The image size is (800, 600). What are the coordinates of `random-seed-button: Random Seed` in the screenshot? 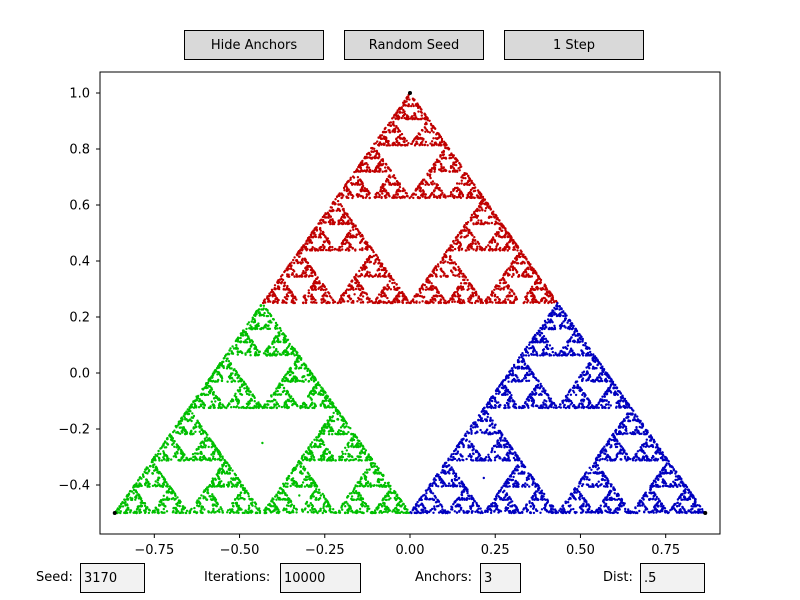 It's located at (414, 45).